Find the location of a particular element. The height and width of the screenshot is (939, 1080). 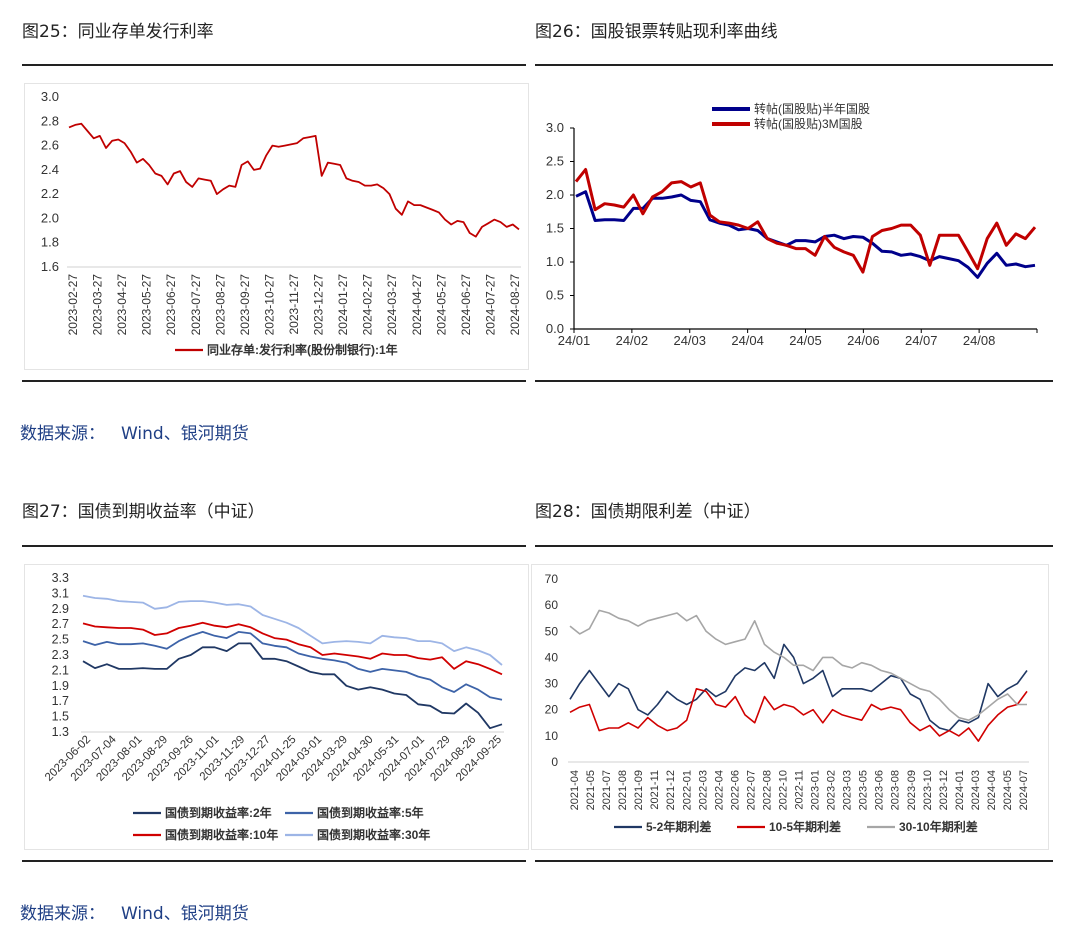

x-tick-label: 24/02 is located at coordinates (632, 340).